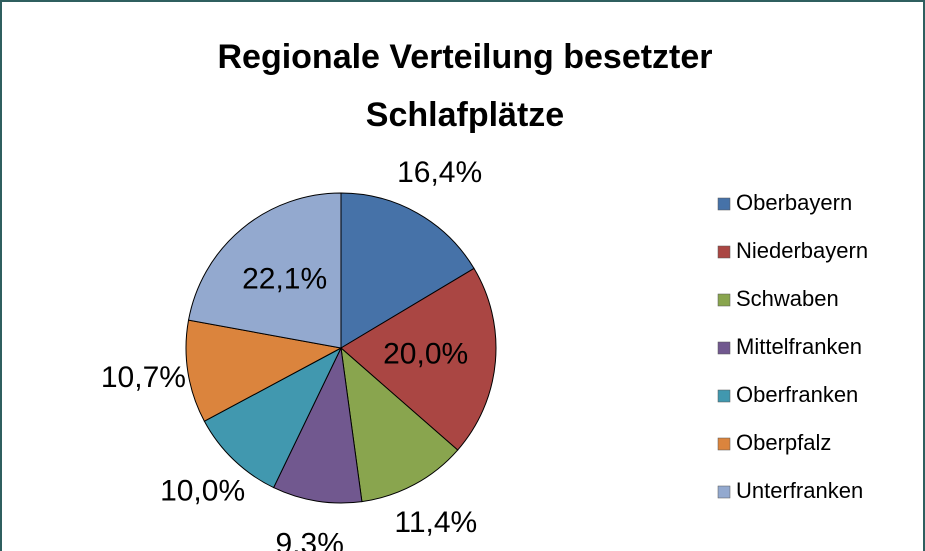 The width and height of the screenshot is (925, 551). I want to click on data-label: 11,4%, so click(435, 522).